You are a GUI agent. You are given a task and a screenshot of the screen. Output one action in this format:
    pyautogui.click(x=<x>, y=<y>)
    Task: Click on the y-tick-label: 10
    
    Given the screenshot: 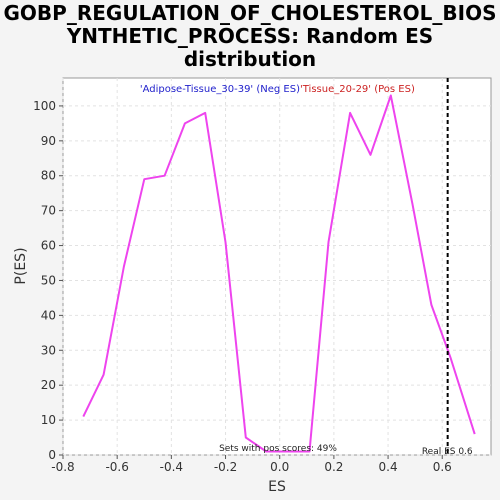 What is the action you would take?
    pyautogui.click(x=48, y=420)
    